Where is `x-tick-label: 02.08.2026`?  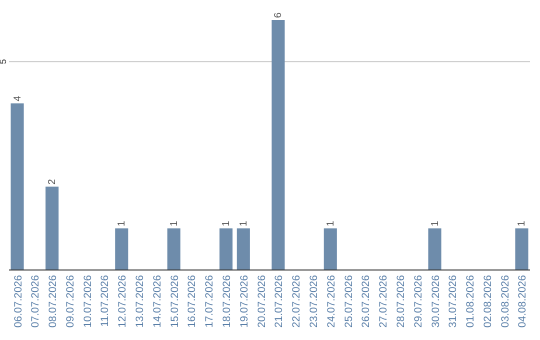
x-tick-label: 02.08.2026 is located at coordinates (488, 301).